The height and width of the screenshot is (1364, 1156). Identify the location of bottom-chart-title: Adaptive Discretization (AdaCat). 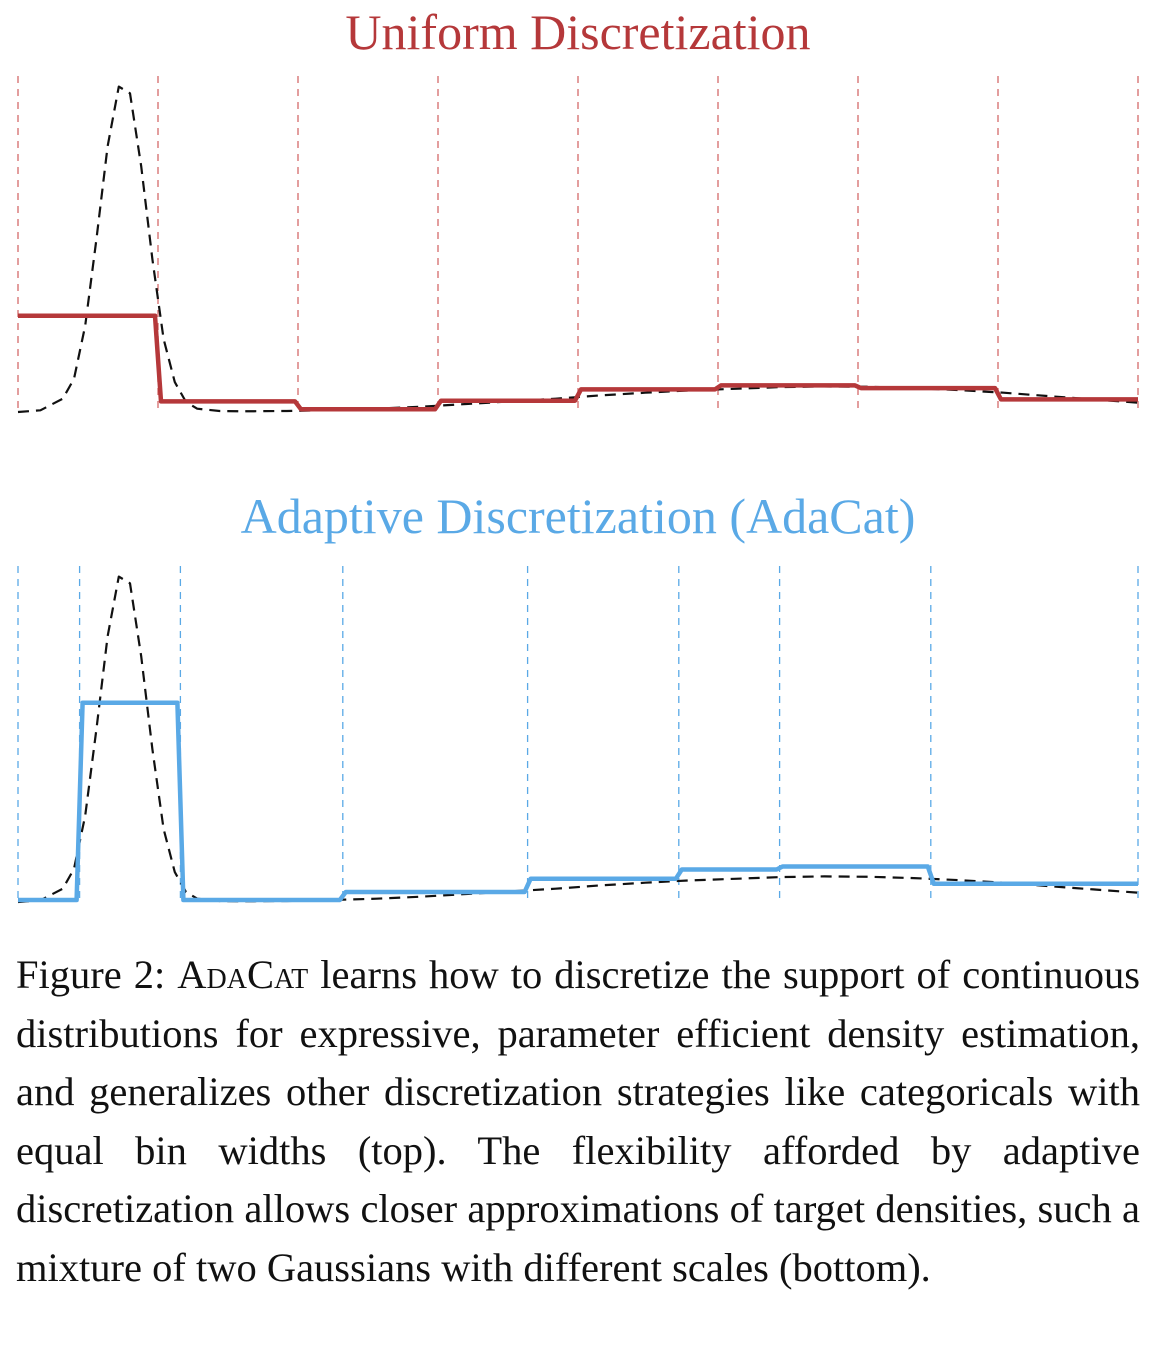
(578, 516).